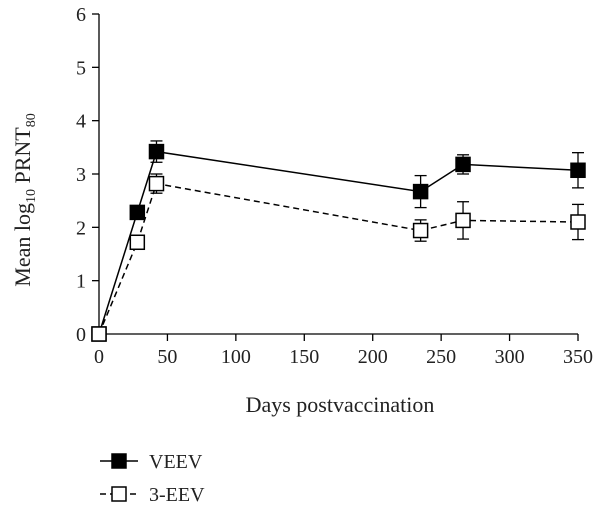 Image resolution: width=600 pixels, height=516 pixels. What do you see at coordinates (340, 404) in the screenshot?
I see `x-axis-title: Days postvaccination` at bounding box center [340, 404].